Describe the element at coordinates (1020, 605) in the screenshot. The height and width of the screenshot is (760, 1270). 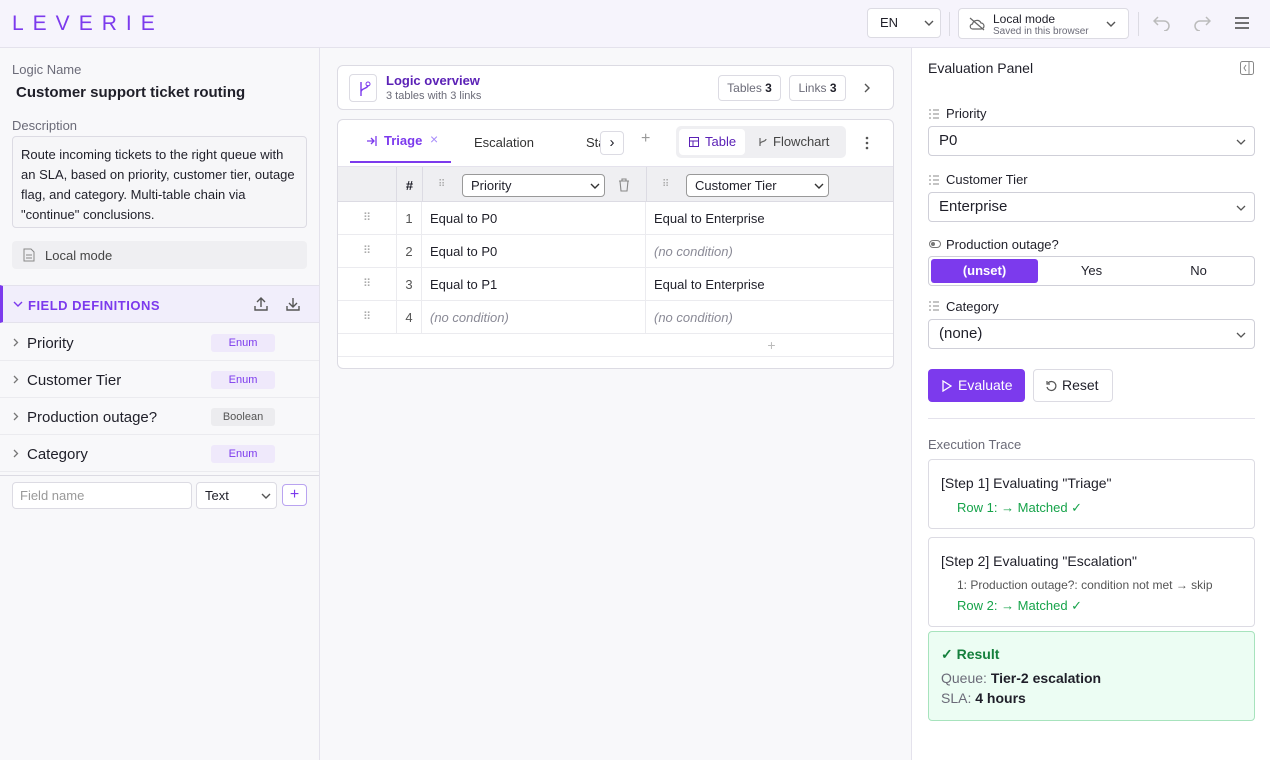
I see `step-line: Row 2: → Matched ✓` at that location.